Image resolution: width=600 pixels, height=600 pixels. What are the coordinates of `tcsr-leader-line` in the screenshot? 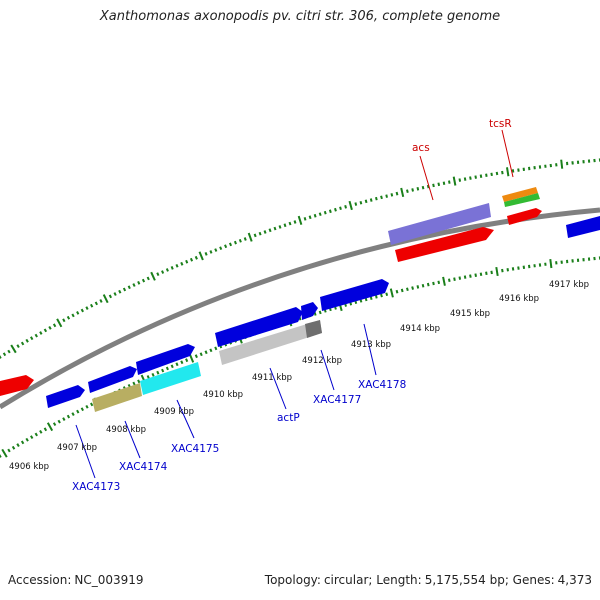 It's located at (507, 153).